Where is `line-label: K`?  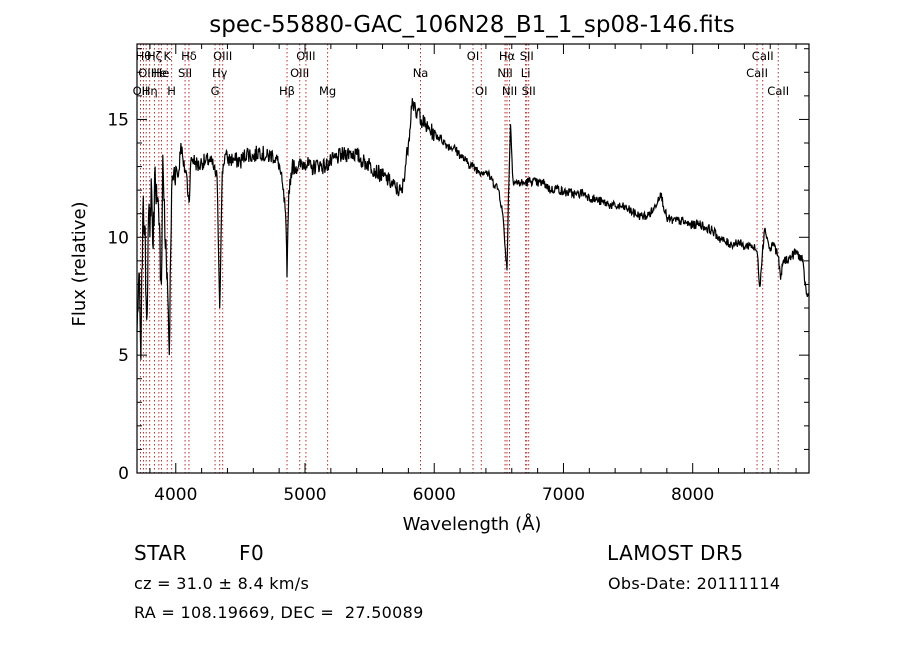 line-label: K is located at coordinates (167, 56).